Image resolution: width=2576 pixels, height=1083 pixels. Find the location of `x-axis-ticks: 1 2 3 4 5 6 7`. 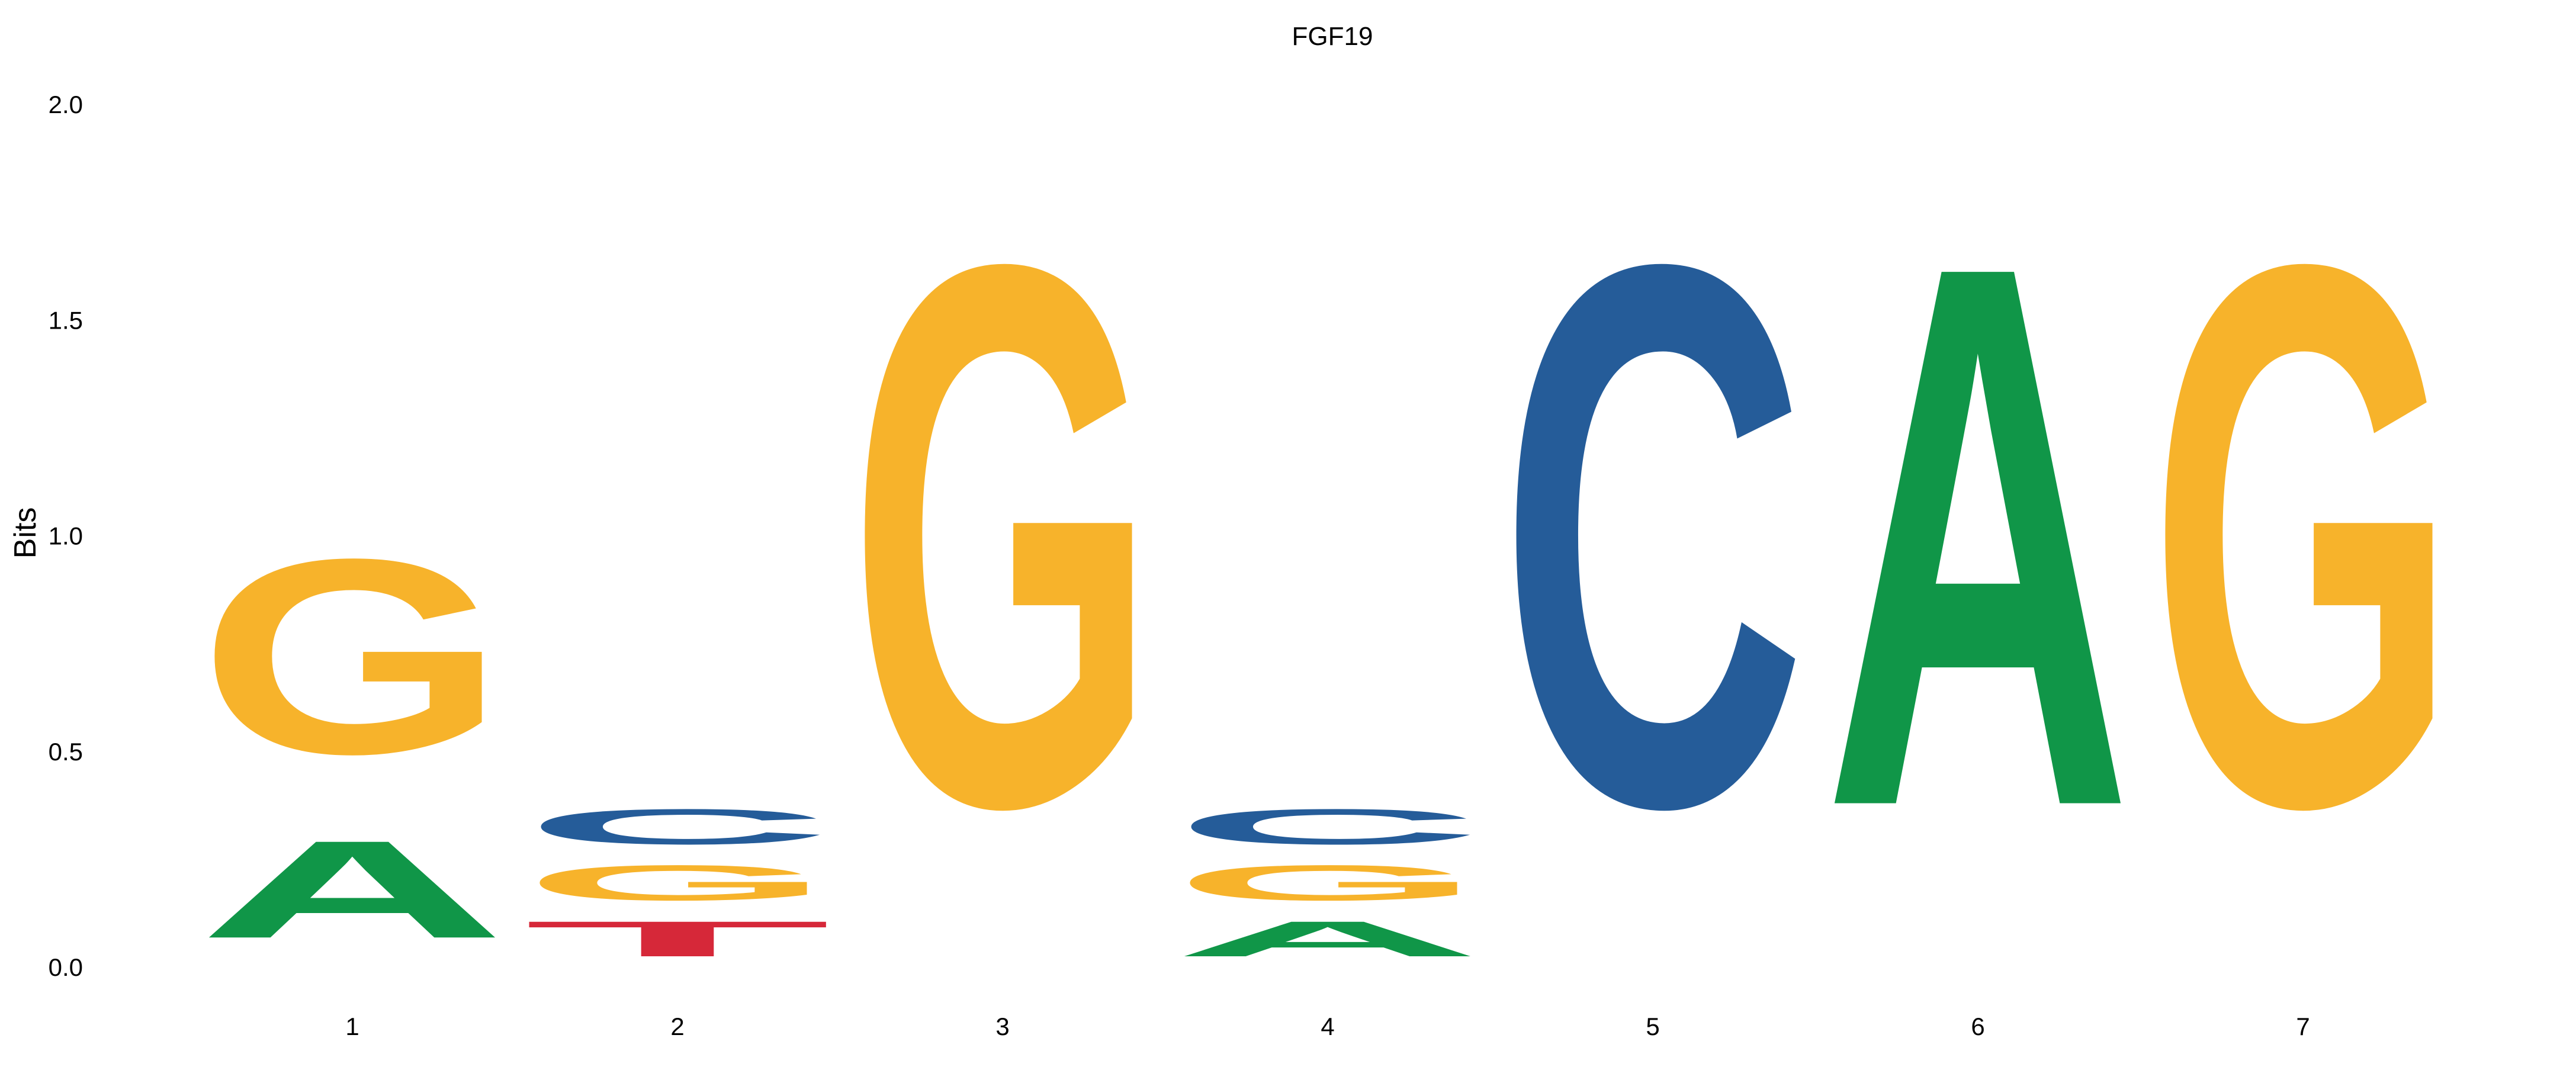

x-axis-ticks: 1 2 3 4 5 6 7 is located at coordinates (1327, 1026).